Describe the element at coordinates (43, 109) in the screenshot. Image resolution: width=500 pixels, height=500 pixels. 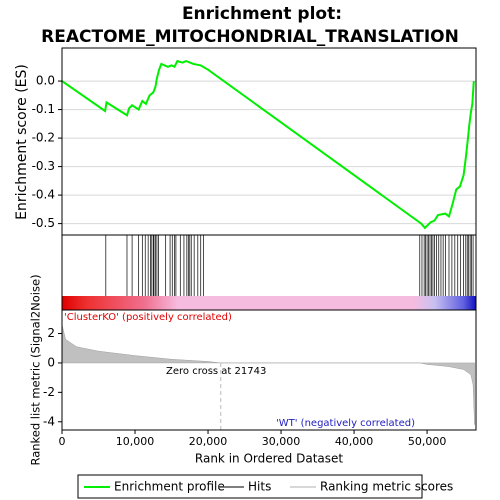
I see `y-tick-label: -0.1` at that location.